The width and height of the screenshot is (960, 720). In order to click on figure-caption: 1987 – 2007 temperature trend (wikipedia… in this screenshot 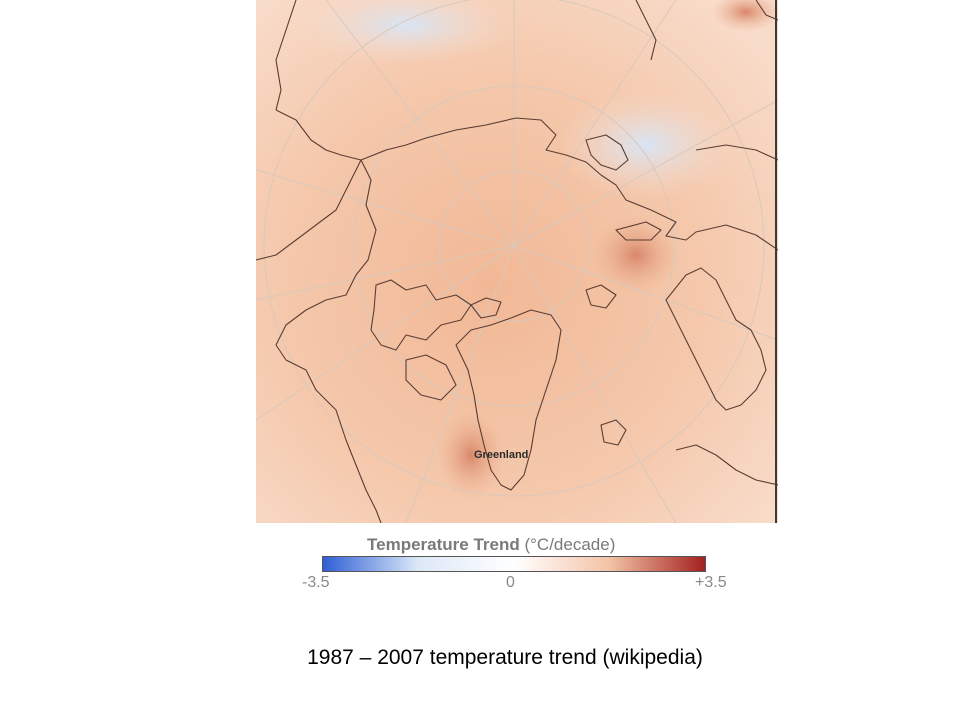, I will do `click(505, 657)`.